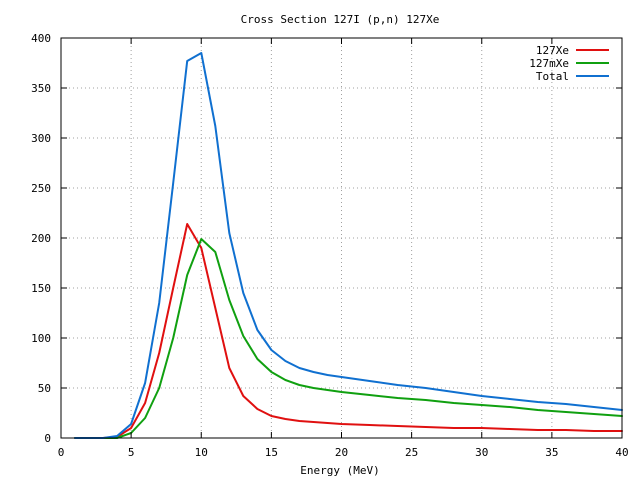 This screenshot has width=640, height=480. What do you see at coordinates (47, 438) in the screenshot?
I see `y-tick-label: 0` at bounding box center [47, 438].